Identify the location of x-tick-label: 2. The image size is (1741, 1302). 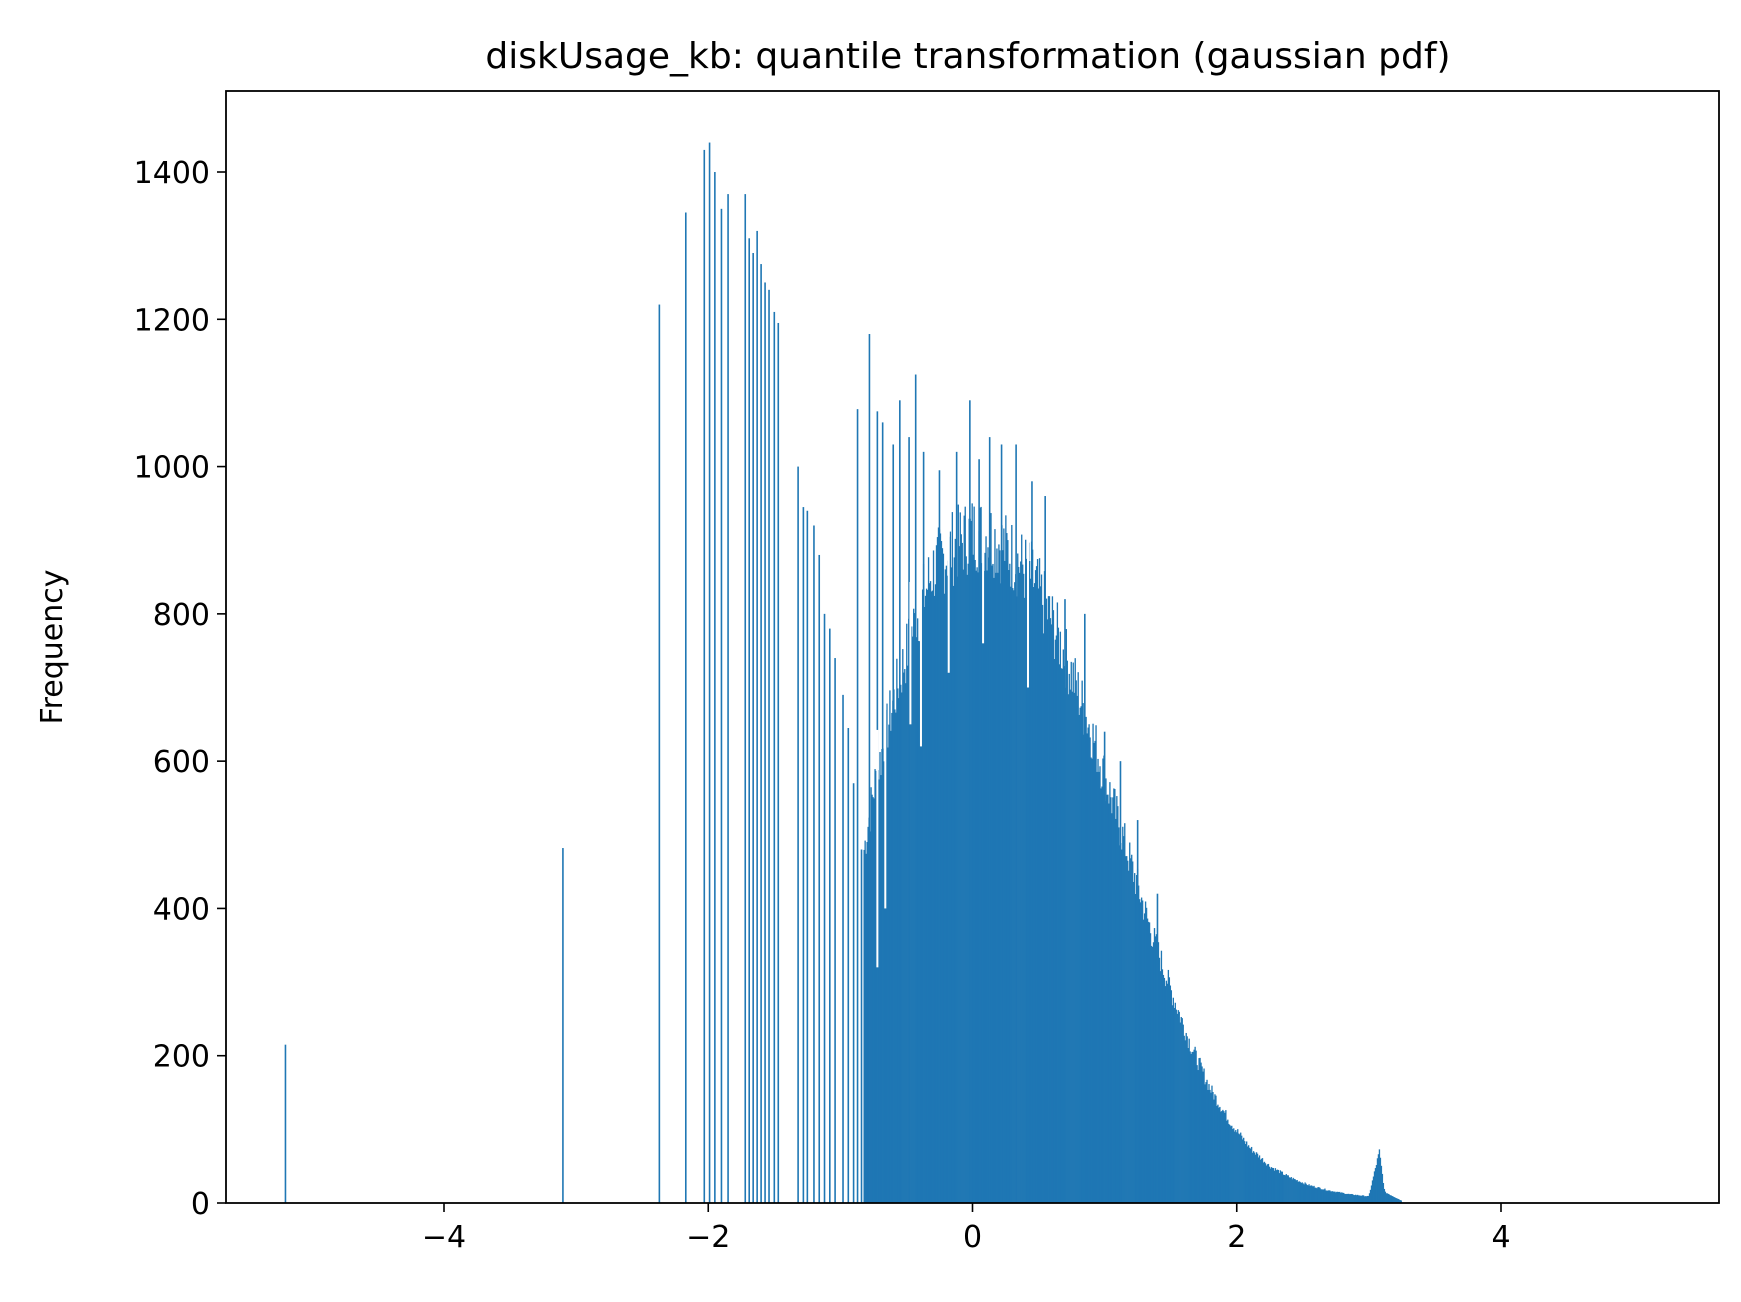
(1236, 1237).